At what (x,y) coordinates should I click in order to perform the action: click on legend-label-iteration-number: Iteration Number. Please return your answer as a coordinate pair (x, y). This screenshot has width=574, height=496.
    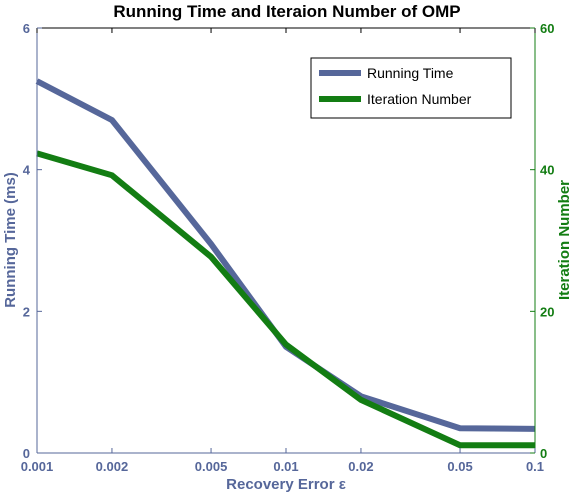
    Looking at the image, I should click on (419, 99).